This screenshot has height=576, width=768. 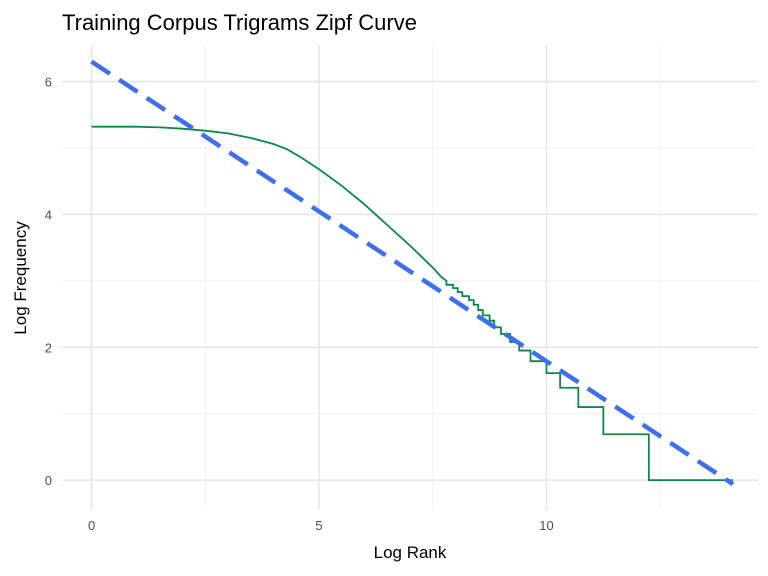 I want to click on y-tick-label: 6, so click(x=48, y=82).